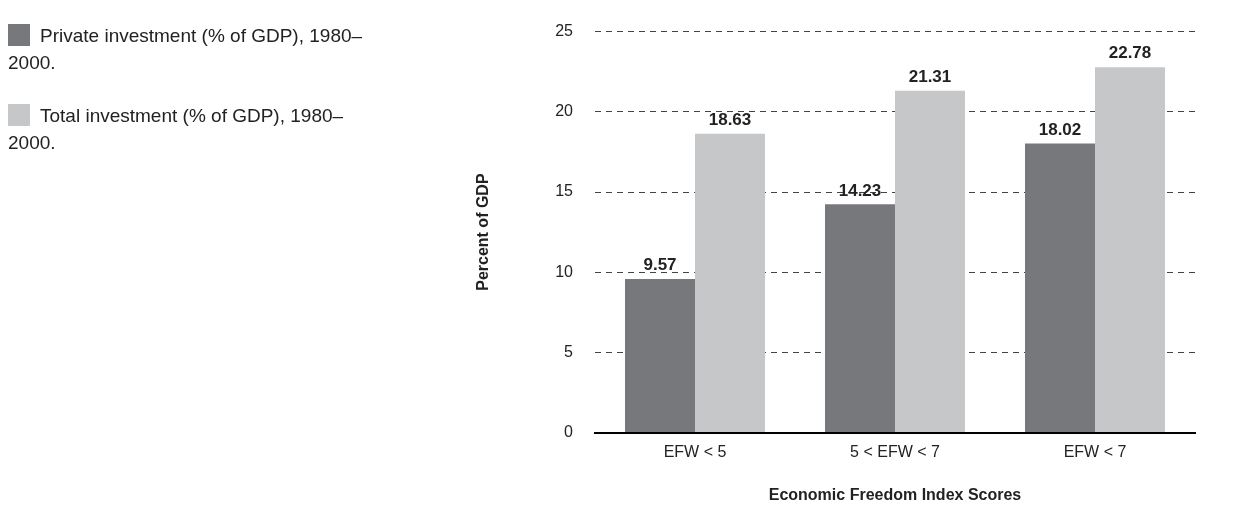 Image resolution: width=1233 pixels, height=519 pixels. Describe the element at coordinates (564, 191) in the screenshot. I see `y-tick-label: 15` at that location.